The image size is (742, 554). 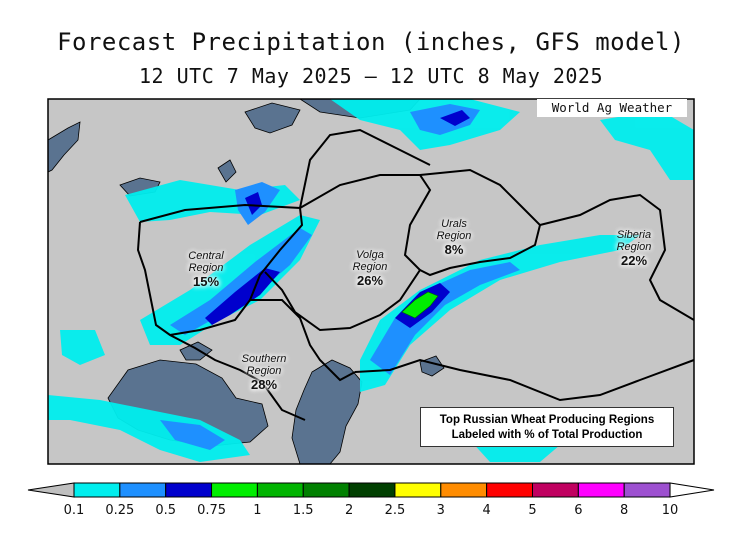 I want to click on kazakhstan-border, so click(x=524, y=380).